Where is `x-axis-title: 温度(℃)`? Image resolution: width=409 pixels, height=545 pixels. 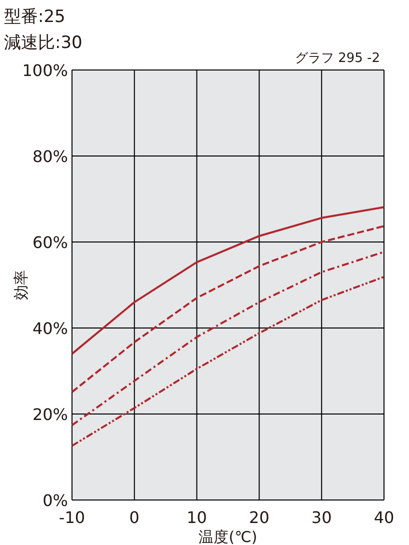
x-axis-title: 温度(℃) is located at coordinates (228, 536).